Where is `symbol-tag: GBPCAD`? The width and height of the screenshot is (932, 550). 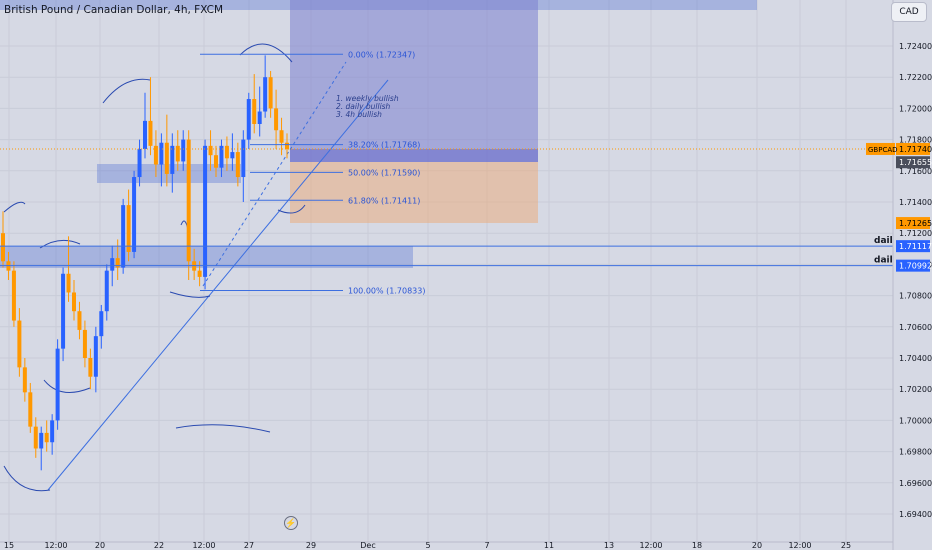
symbol-tag: GBPCAD is located at coordinates (883, 150).